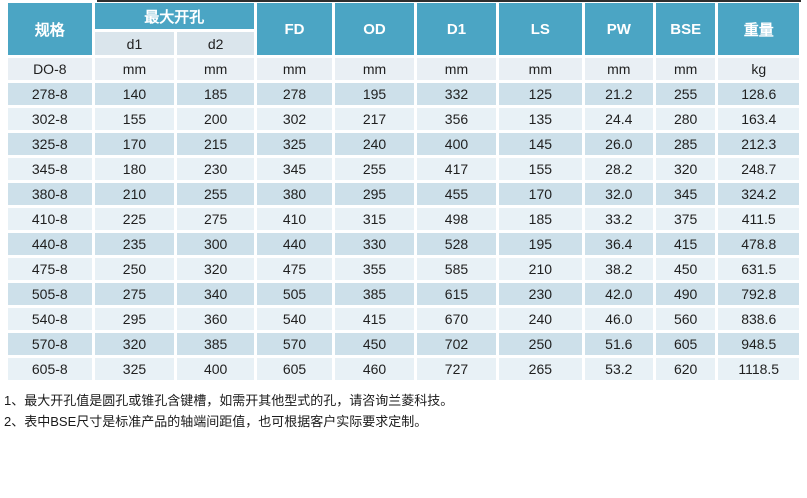 The image size is (807, 498). I want to click on cell: 265, so click(540, 369).